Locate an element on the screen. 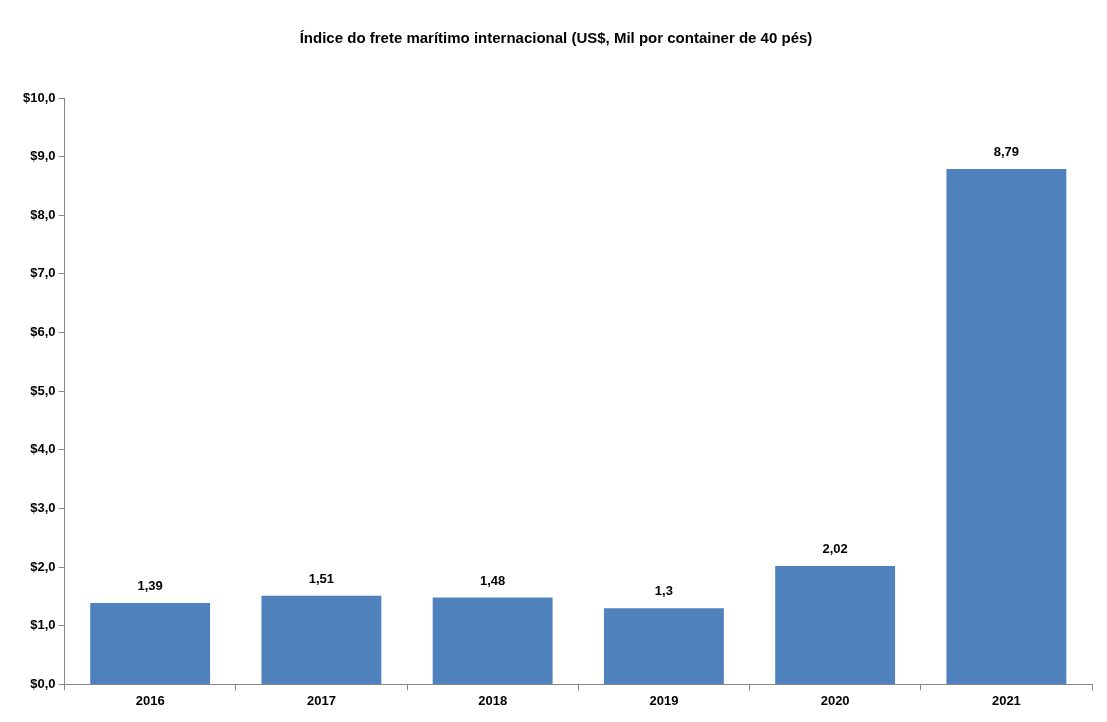  y-tick-label: $3,0 is located at coordinates (43, 508).